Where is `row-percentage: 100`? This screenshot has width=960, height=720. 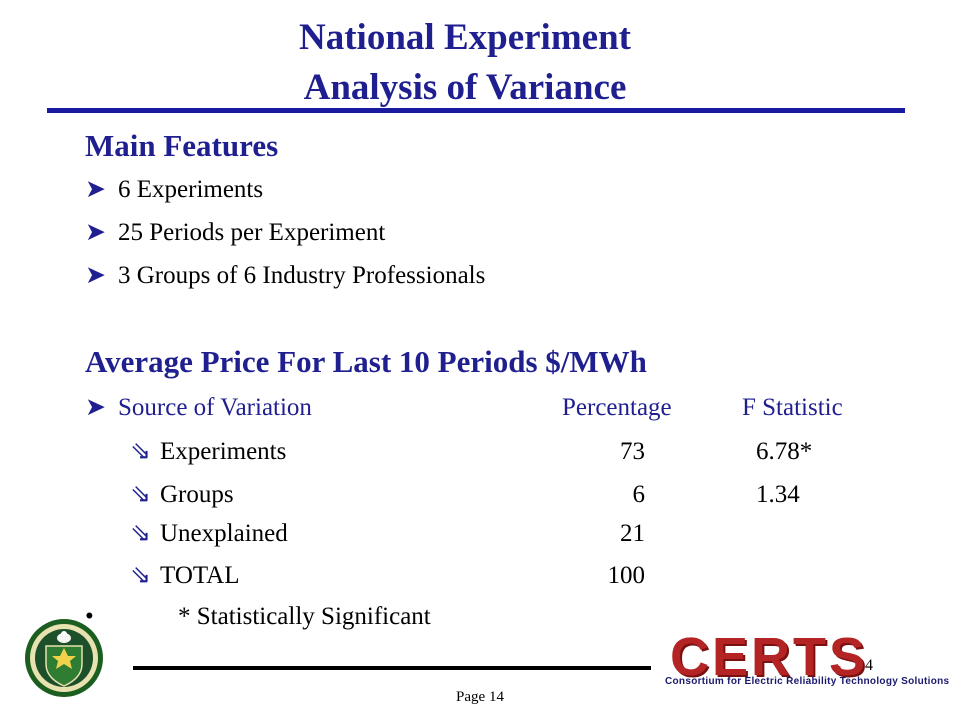 row-percentage: 100 is located at coordinates (626, 575).